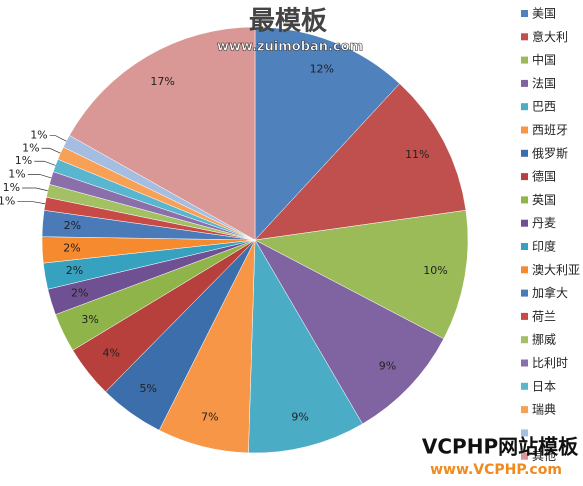  I want to click on legend-label: 荷兰, so click(544, 316).